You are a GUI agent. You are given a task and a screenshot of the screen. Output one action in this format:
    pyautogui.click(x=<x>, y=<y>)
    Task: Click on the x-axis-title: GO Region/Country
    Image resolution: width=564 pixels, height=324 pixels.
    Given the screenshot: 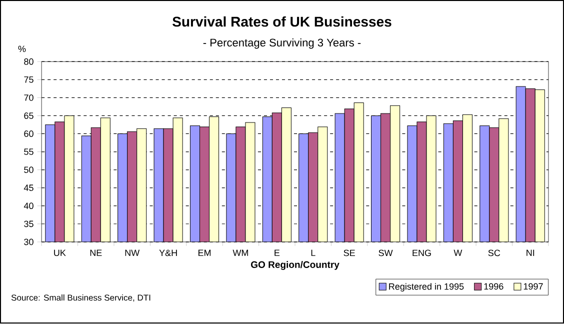 What is the action you would take?
    pyautogui.click(x=295, y=265)
    